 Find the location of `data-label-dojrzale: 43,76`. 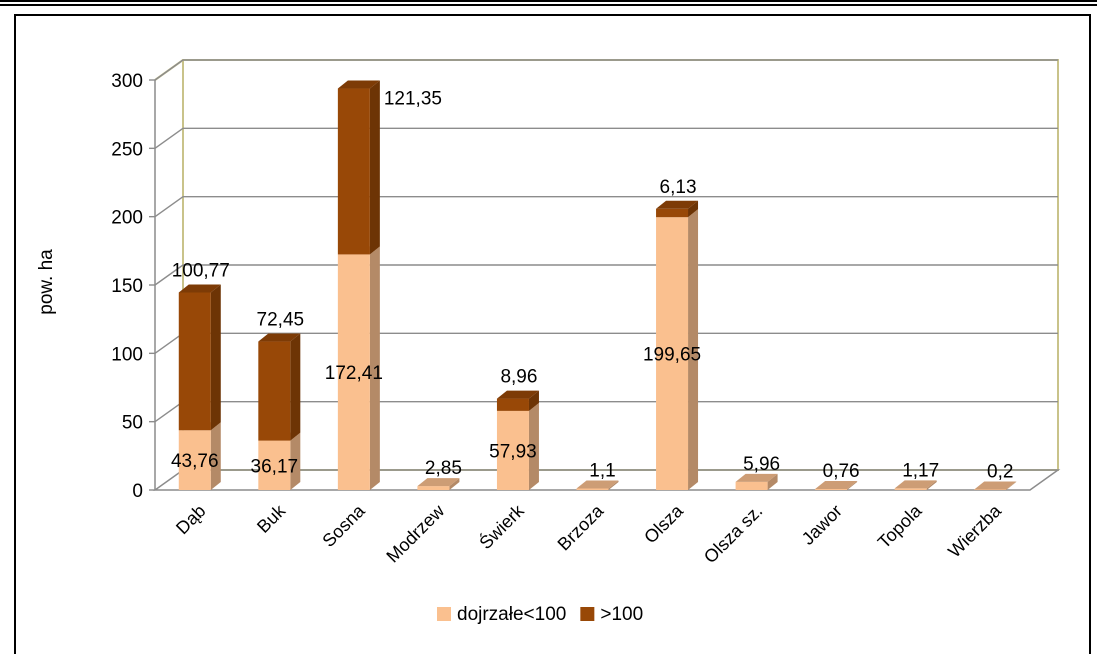

data-label-dojrzale: 43,76 is located at coordinates (195, 461).